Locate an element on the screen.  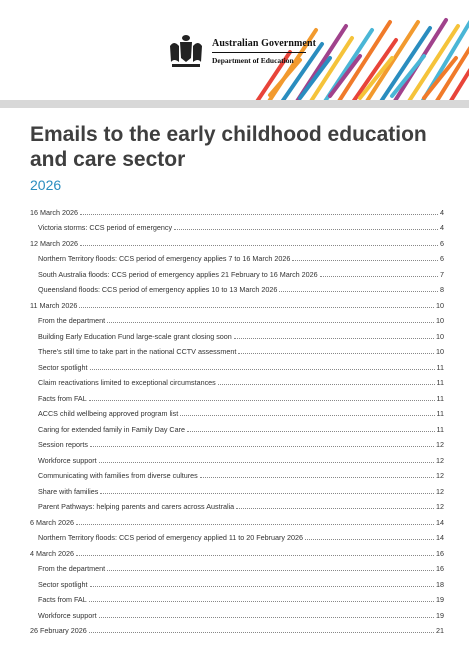
toc-page-number: 19 is located at coordinates (440, 615).